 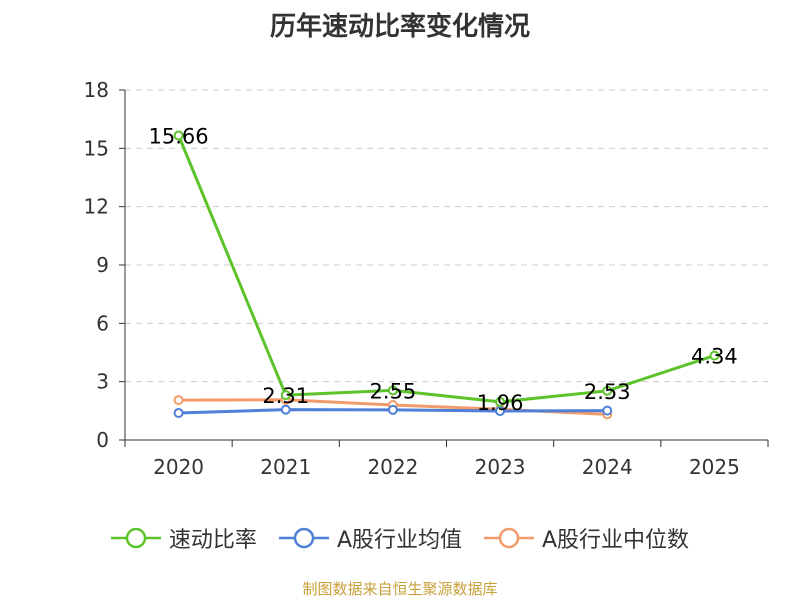 I want to click on y-tick-label: 0, so click(x=102, y=440).